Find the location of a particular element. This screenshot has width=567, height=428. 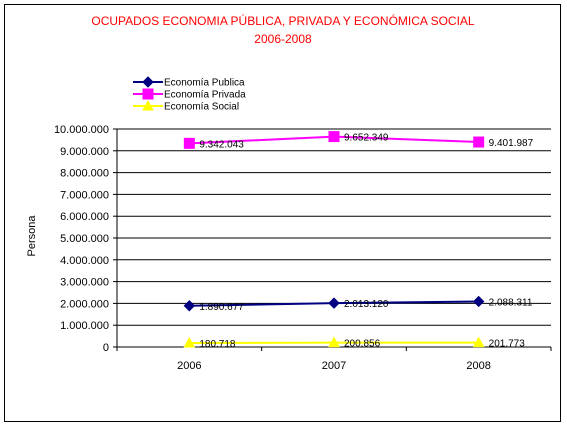

data-label: 9.652.349 is located at coordinates (366, 138).